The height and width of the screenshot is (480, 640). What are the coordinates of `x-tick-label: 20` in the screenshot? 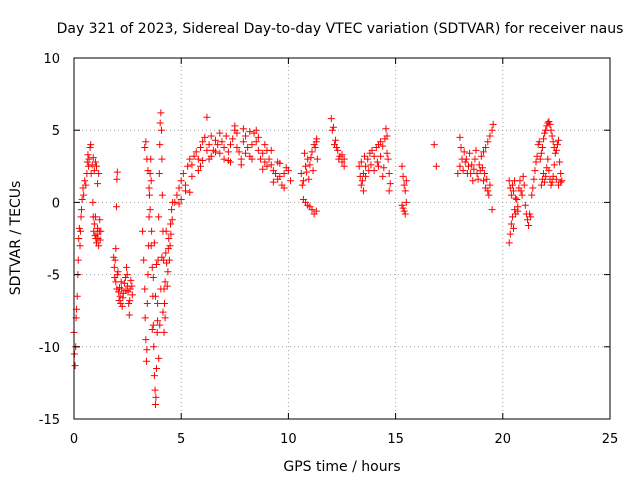 It's located at (503, 439).